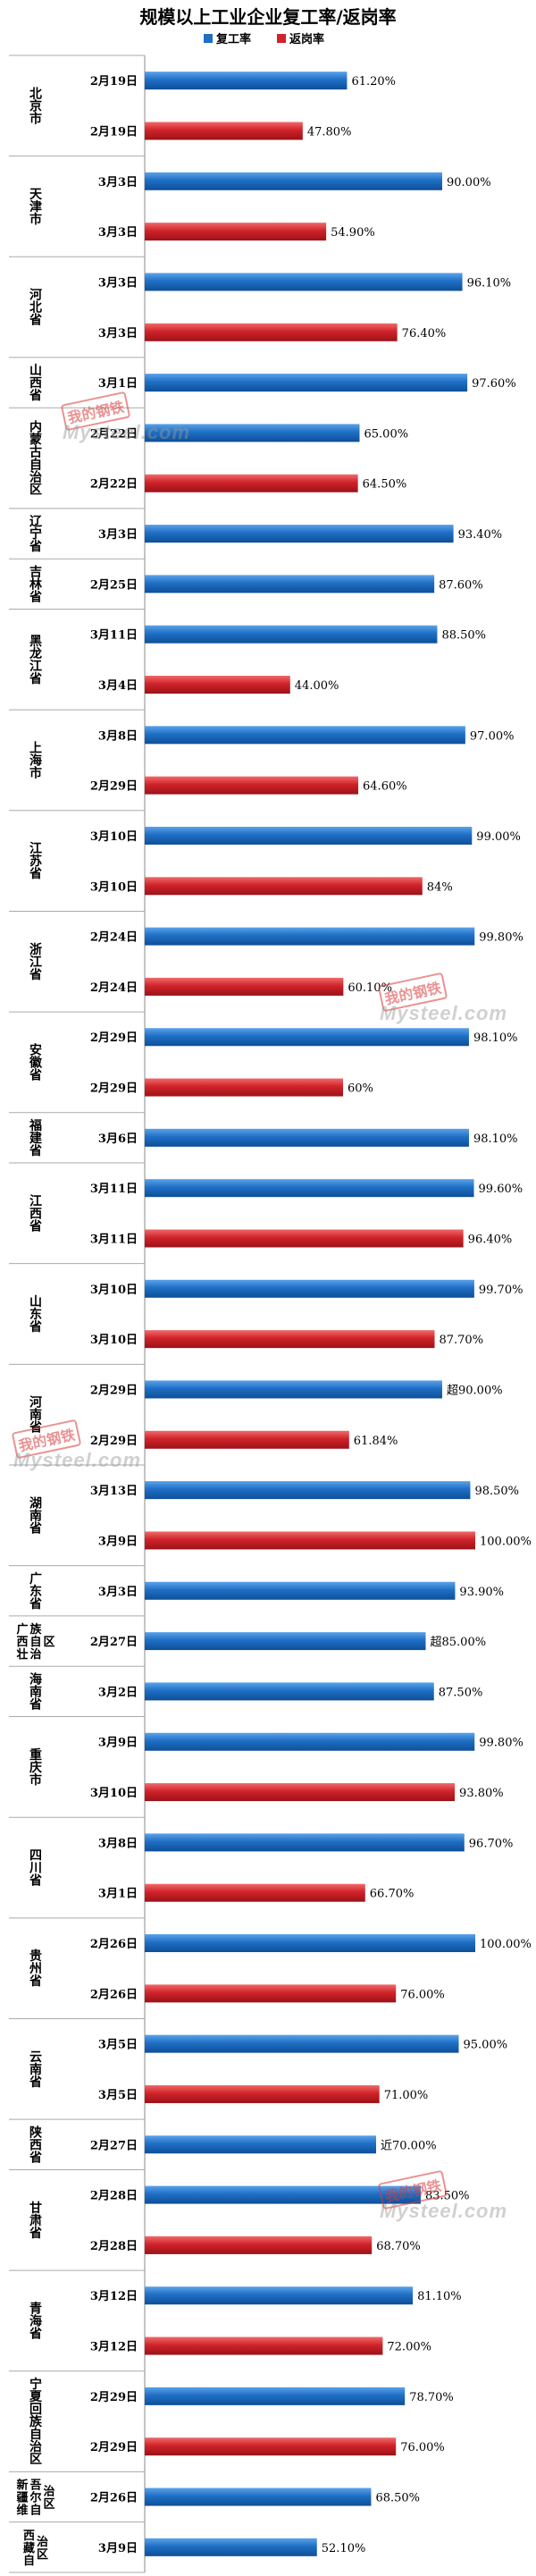 The height and width of the screenshot is (2576, 536). Describe the element at coordinates (501, 1291) in the screenshot. I see `data-label: 99.70%` at that location.